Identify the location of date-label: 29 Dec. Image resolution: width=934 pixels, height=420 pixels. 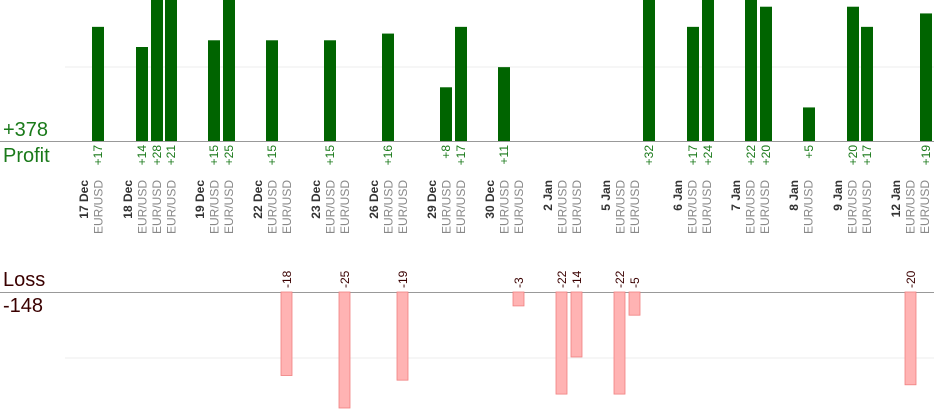
(432, 199).